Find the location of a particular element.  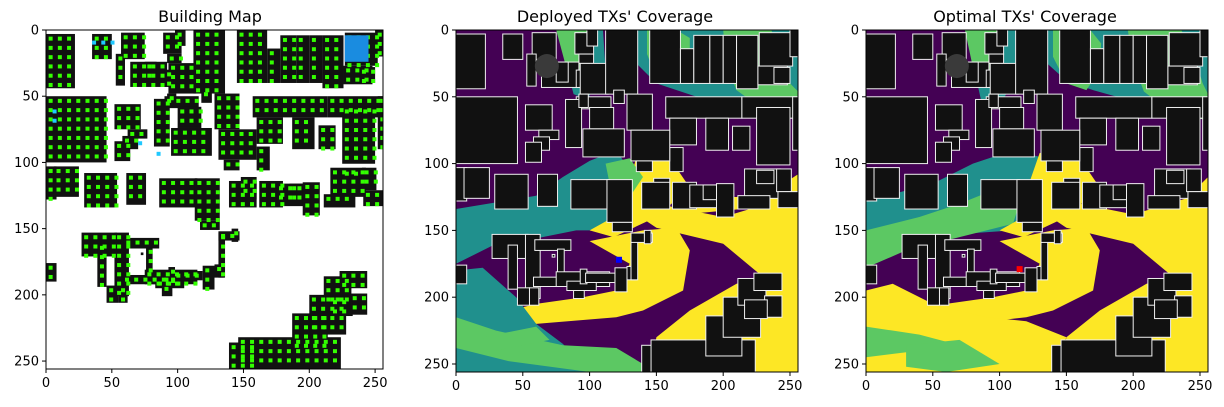

candidate-block is located at coordinates (356, 48).